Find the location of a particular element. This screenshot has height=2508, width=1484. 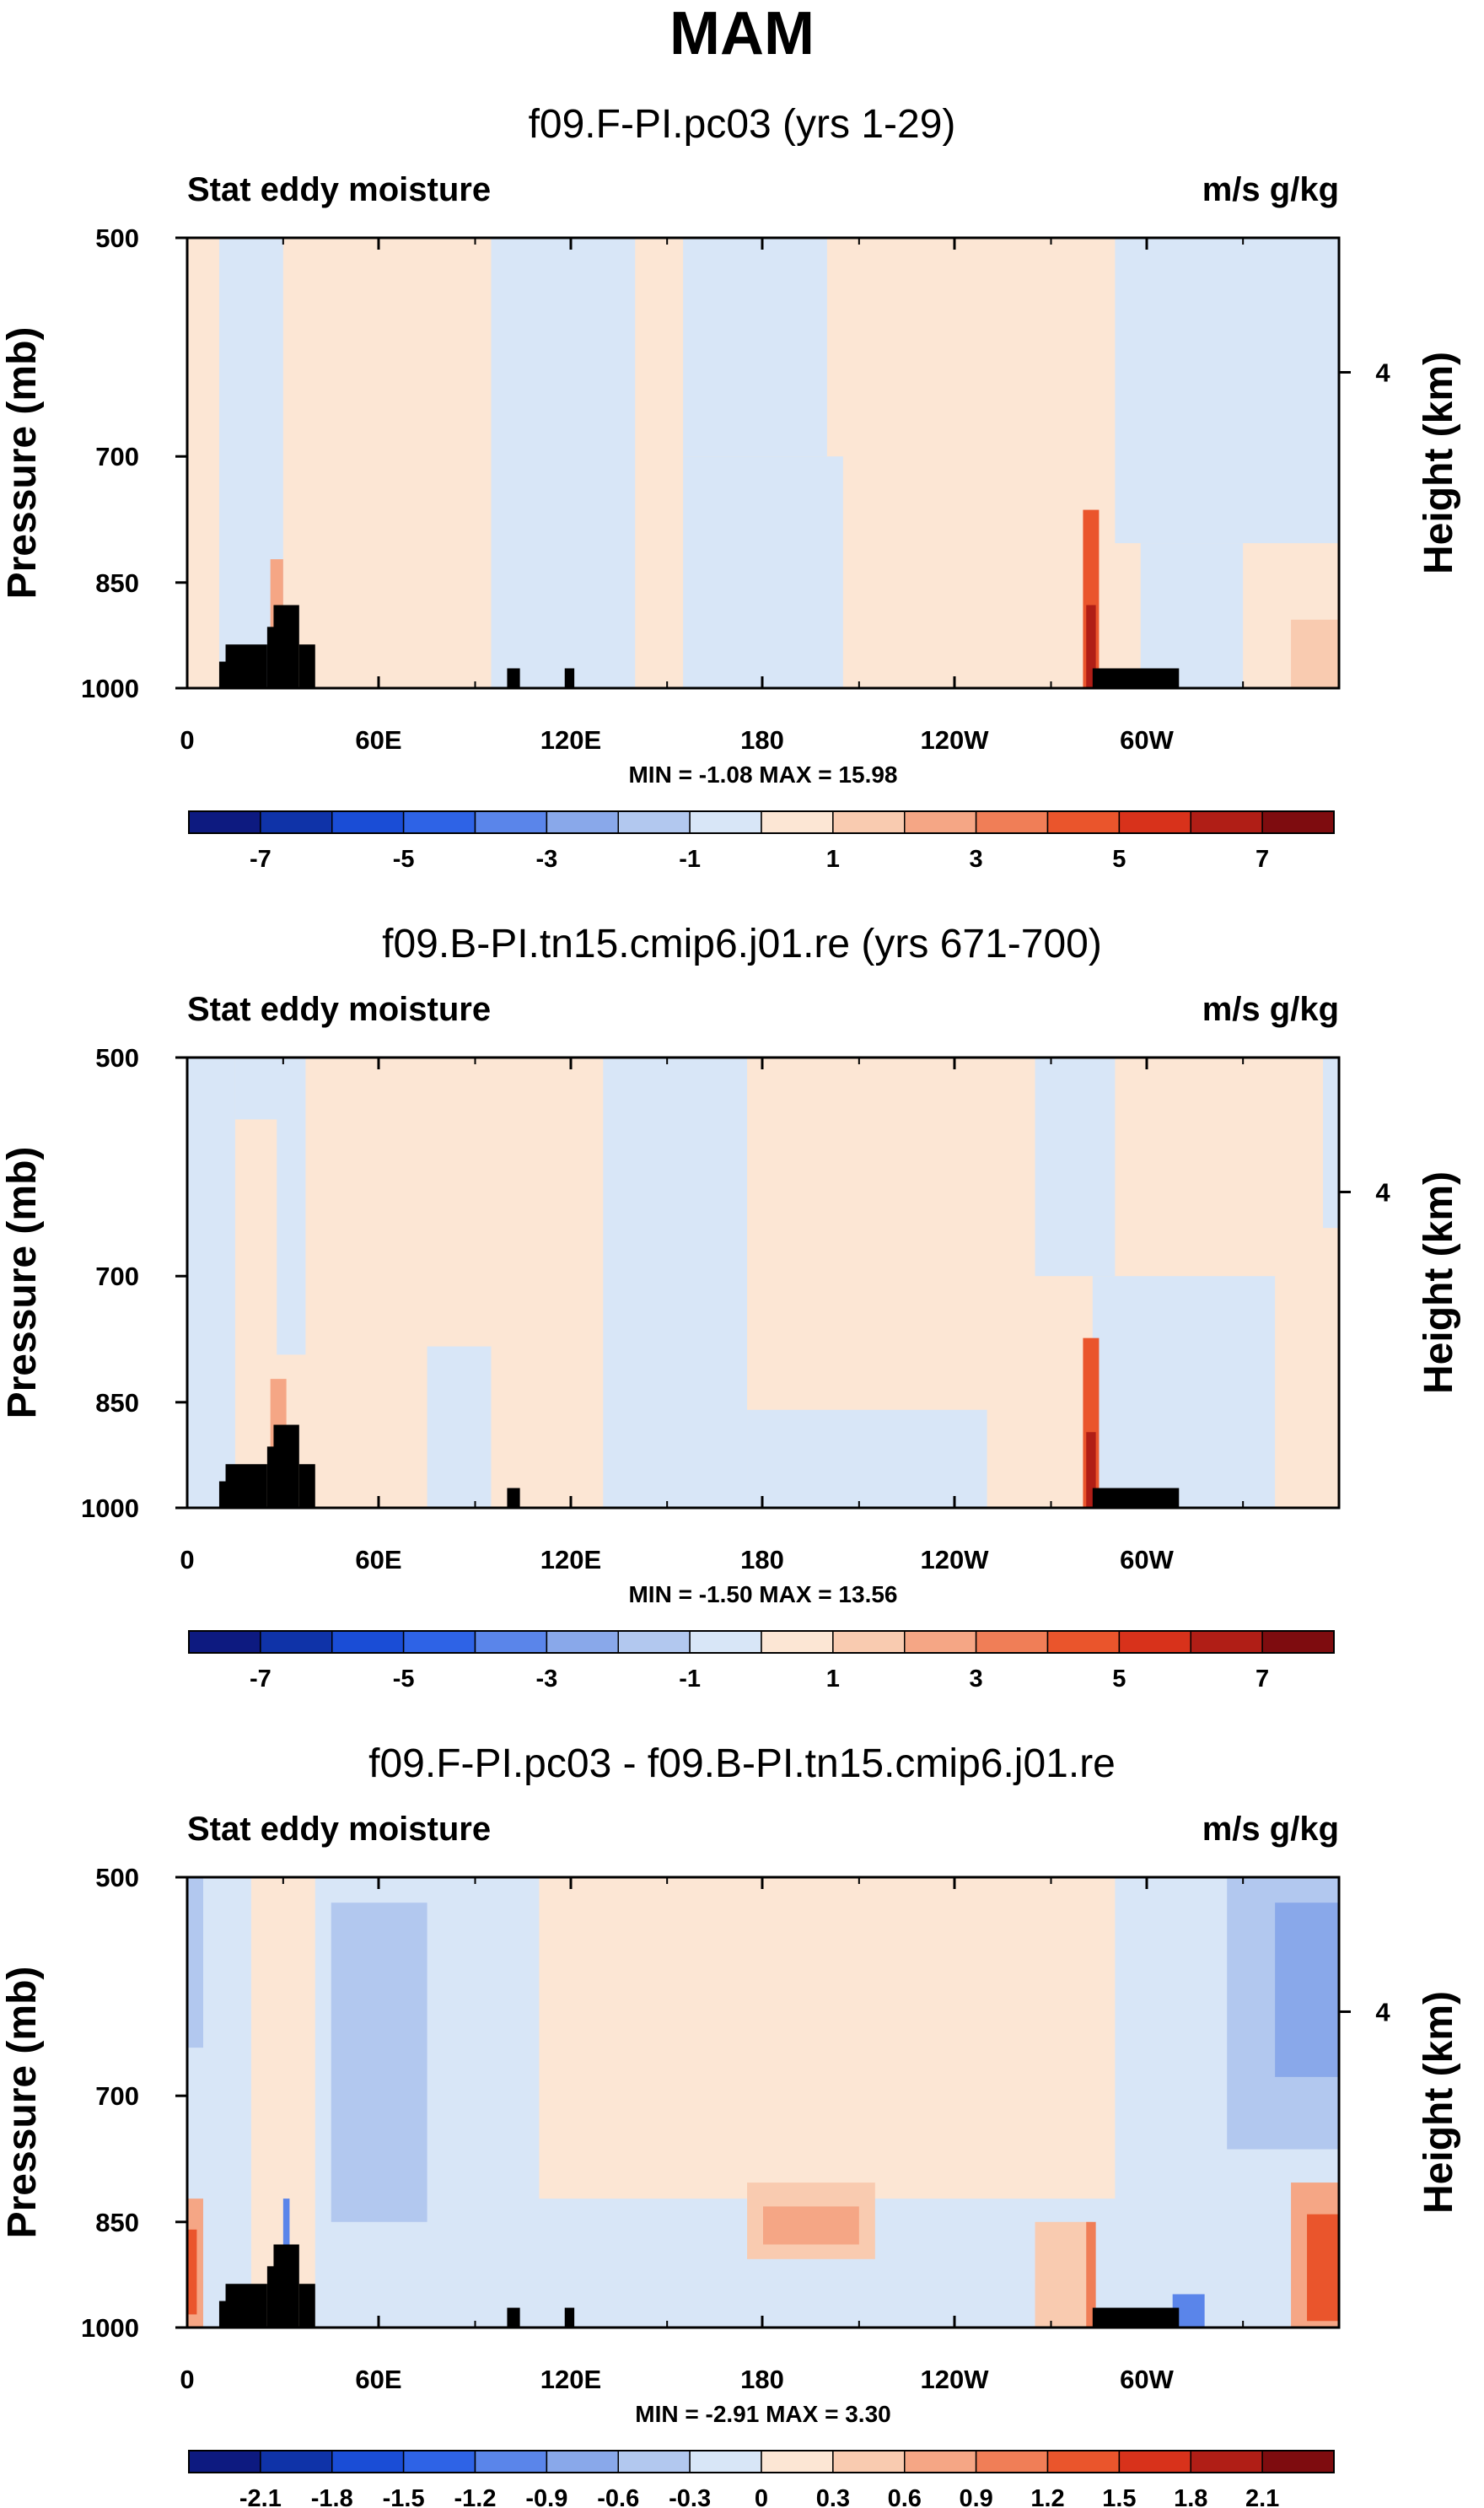

colorbar-label: 1.2 is located at coordinates (1047, 2496).